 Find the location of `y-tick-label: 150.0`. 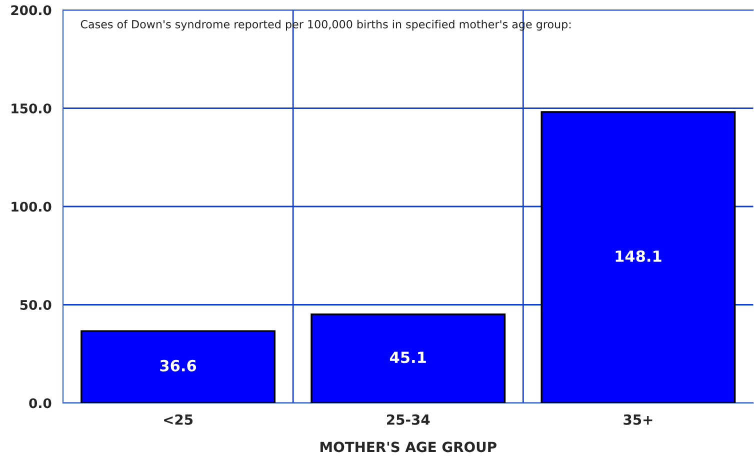

y-tick-label: 150.0 is located at coordinates (32, 108).